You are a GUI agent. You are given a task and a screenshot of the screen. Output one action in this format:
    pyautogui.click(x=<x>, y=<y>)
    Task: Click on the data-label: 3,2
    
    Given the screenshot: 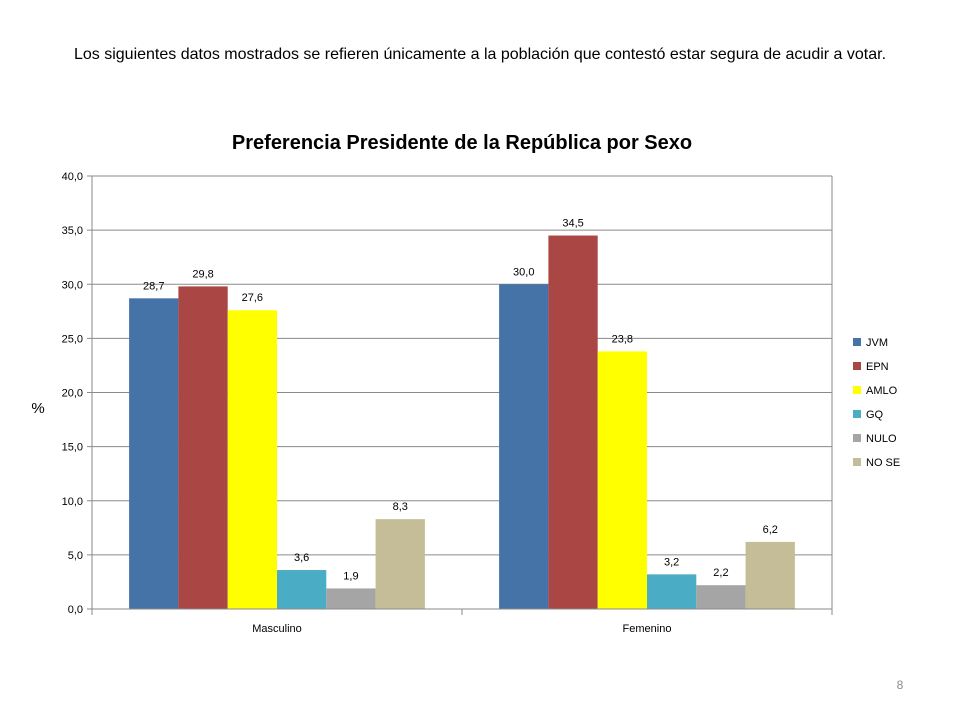 What is the action you would take?
    pyautogui.click(x=671, y=562)
    